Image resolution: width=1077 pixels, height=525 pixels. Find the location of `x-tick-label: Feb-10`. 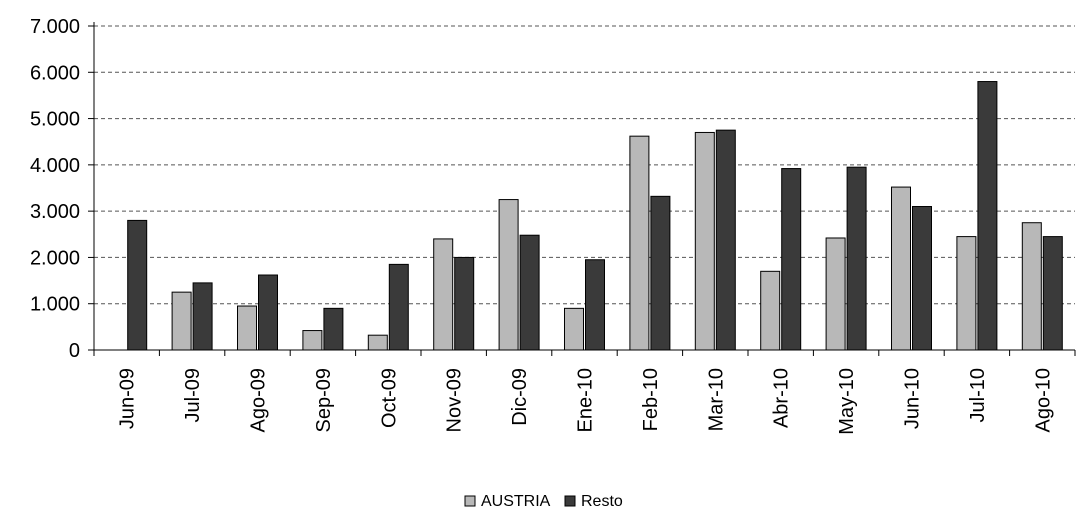

x-tick-label: Feb-10 is located at coordinates (651, 399).